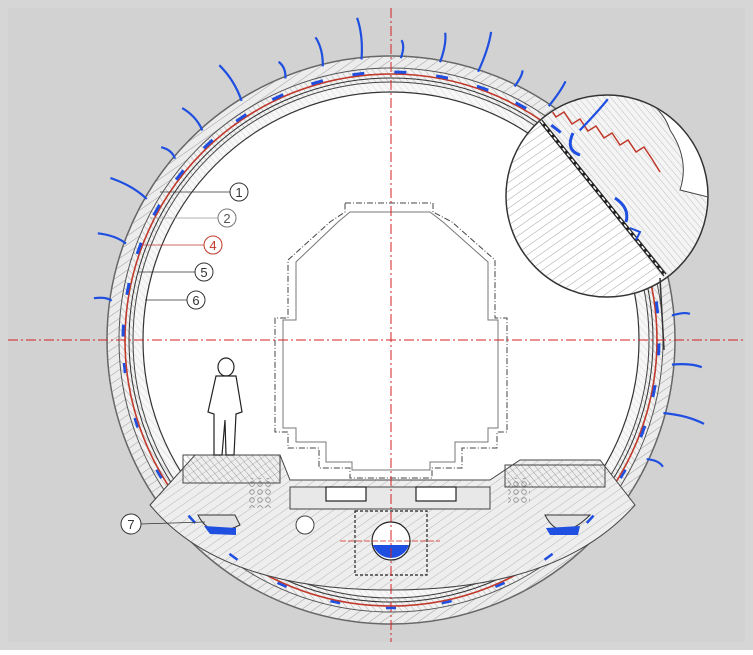 This screenshot has height=655, width=753. Describe the element at coordinates (130, 524) in the screenshot. I see `callout-7-label: 7` at that location.